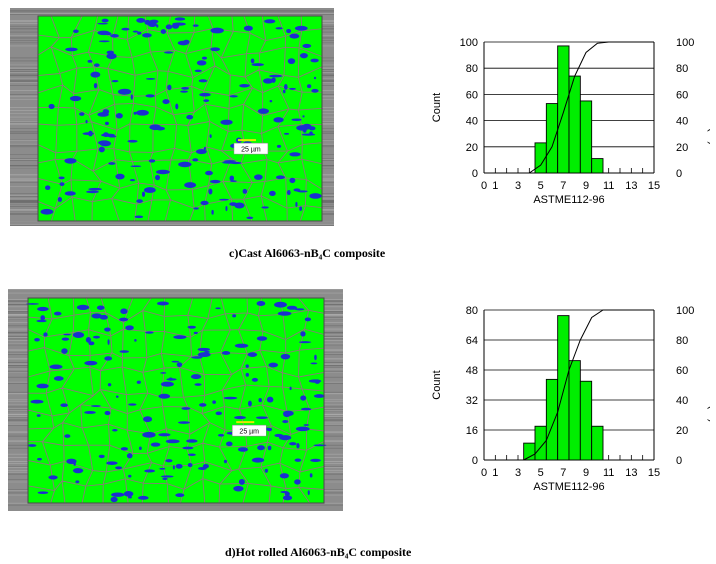  Describe the element at coordinates (472, 431) in the screenshot. I see `y-tick-label: 16` at that location.